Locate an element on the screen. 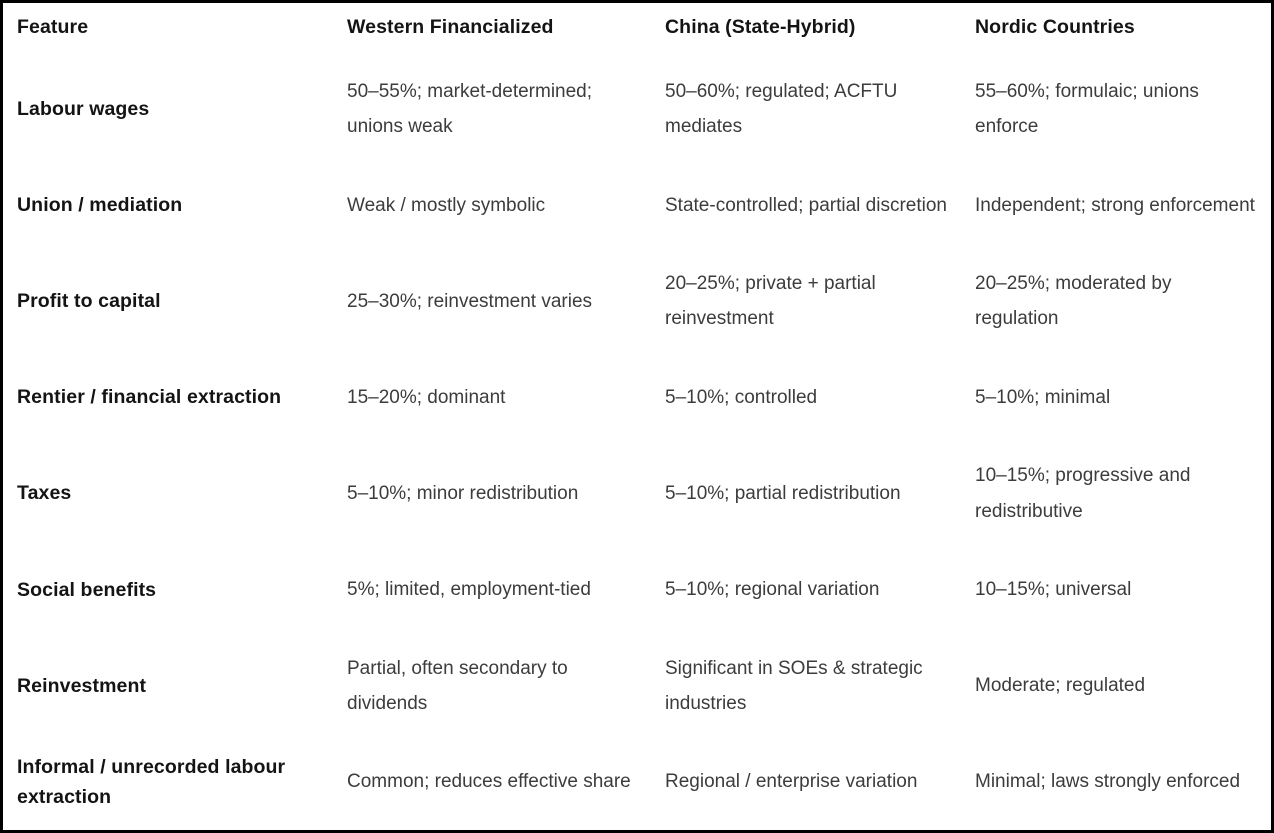  cell-china: 5–10%; controlled is located at coordinates (741, 397).